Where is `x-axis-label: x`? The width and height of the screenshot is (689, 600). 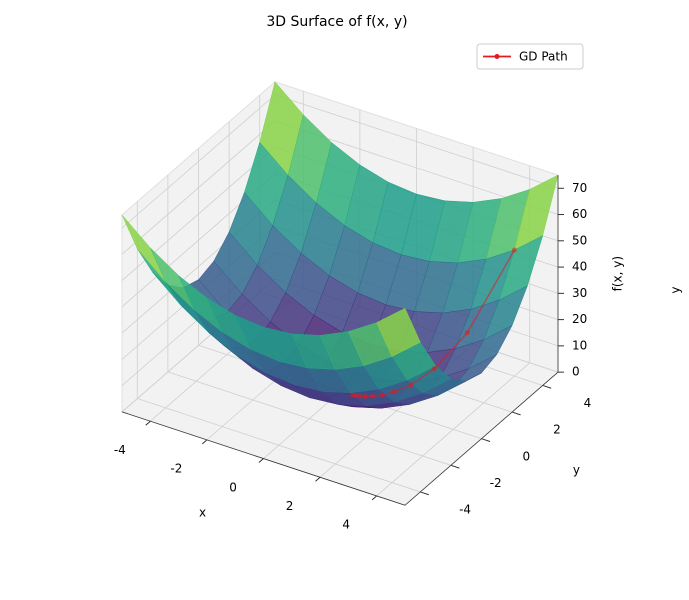
x-axis-label: x is located at coordinates (202, 513).